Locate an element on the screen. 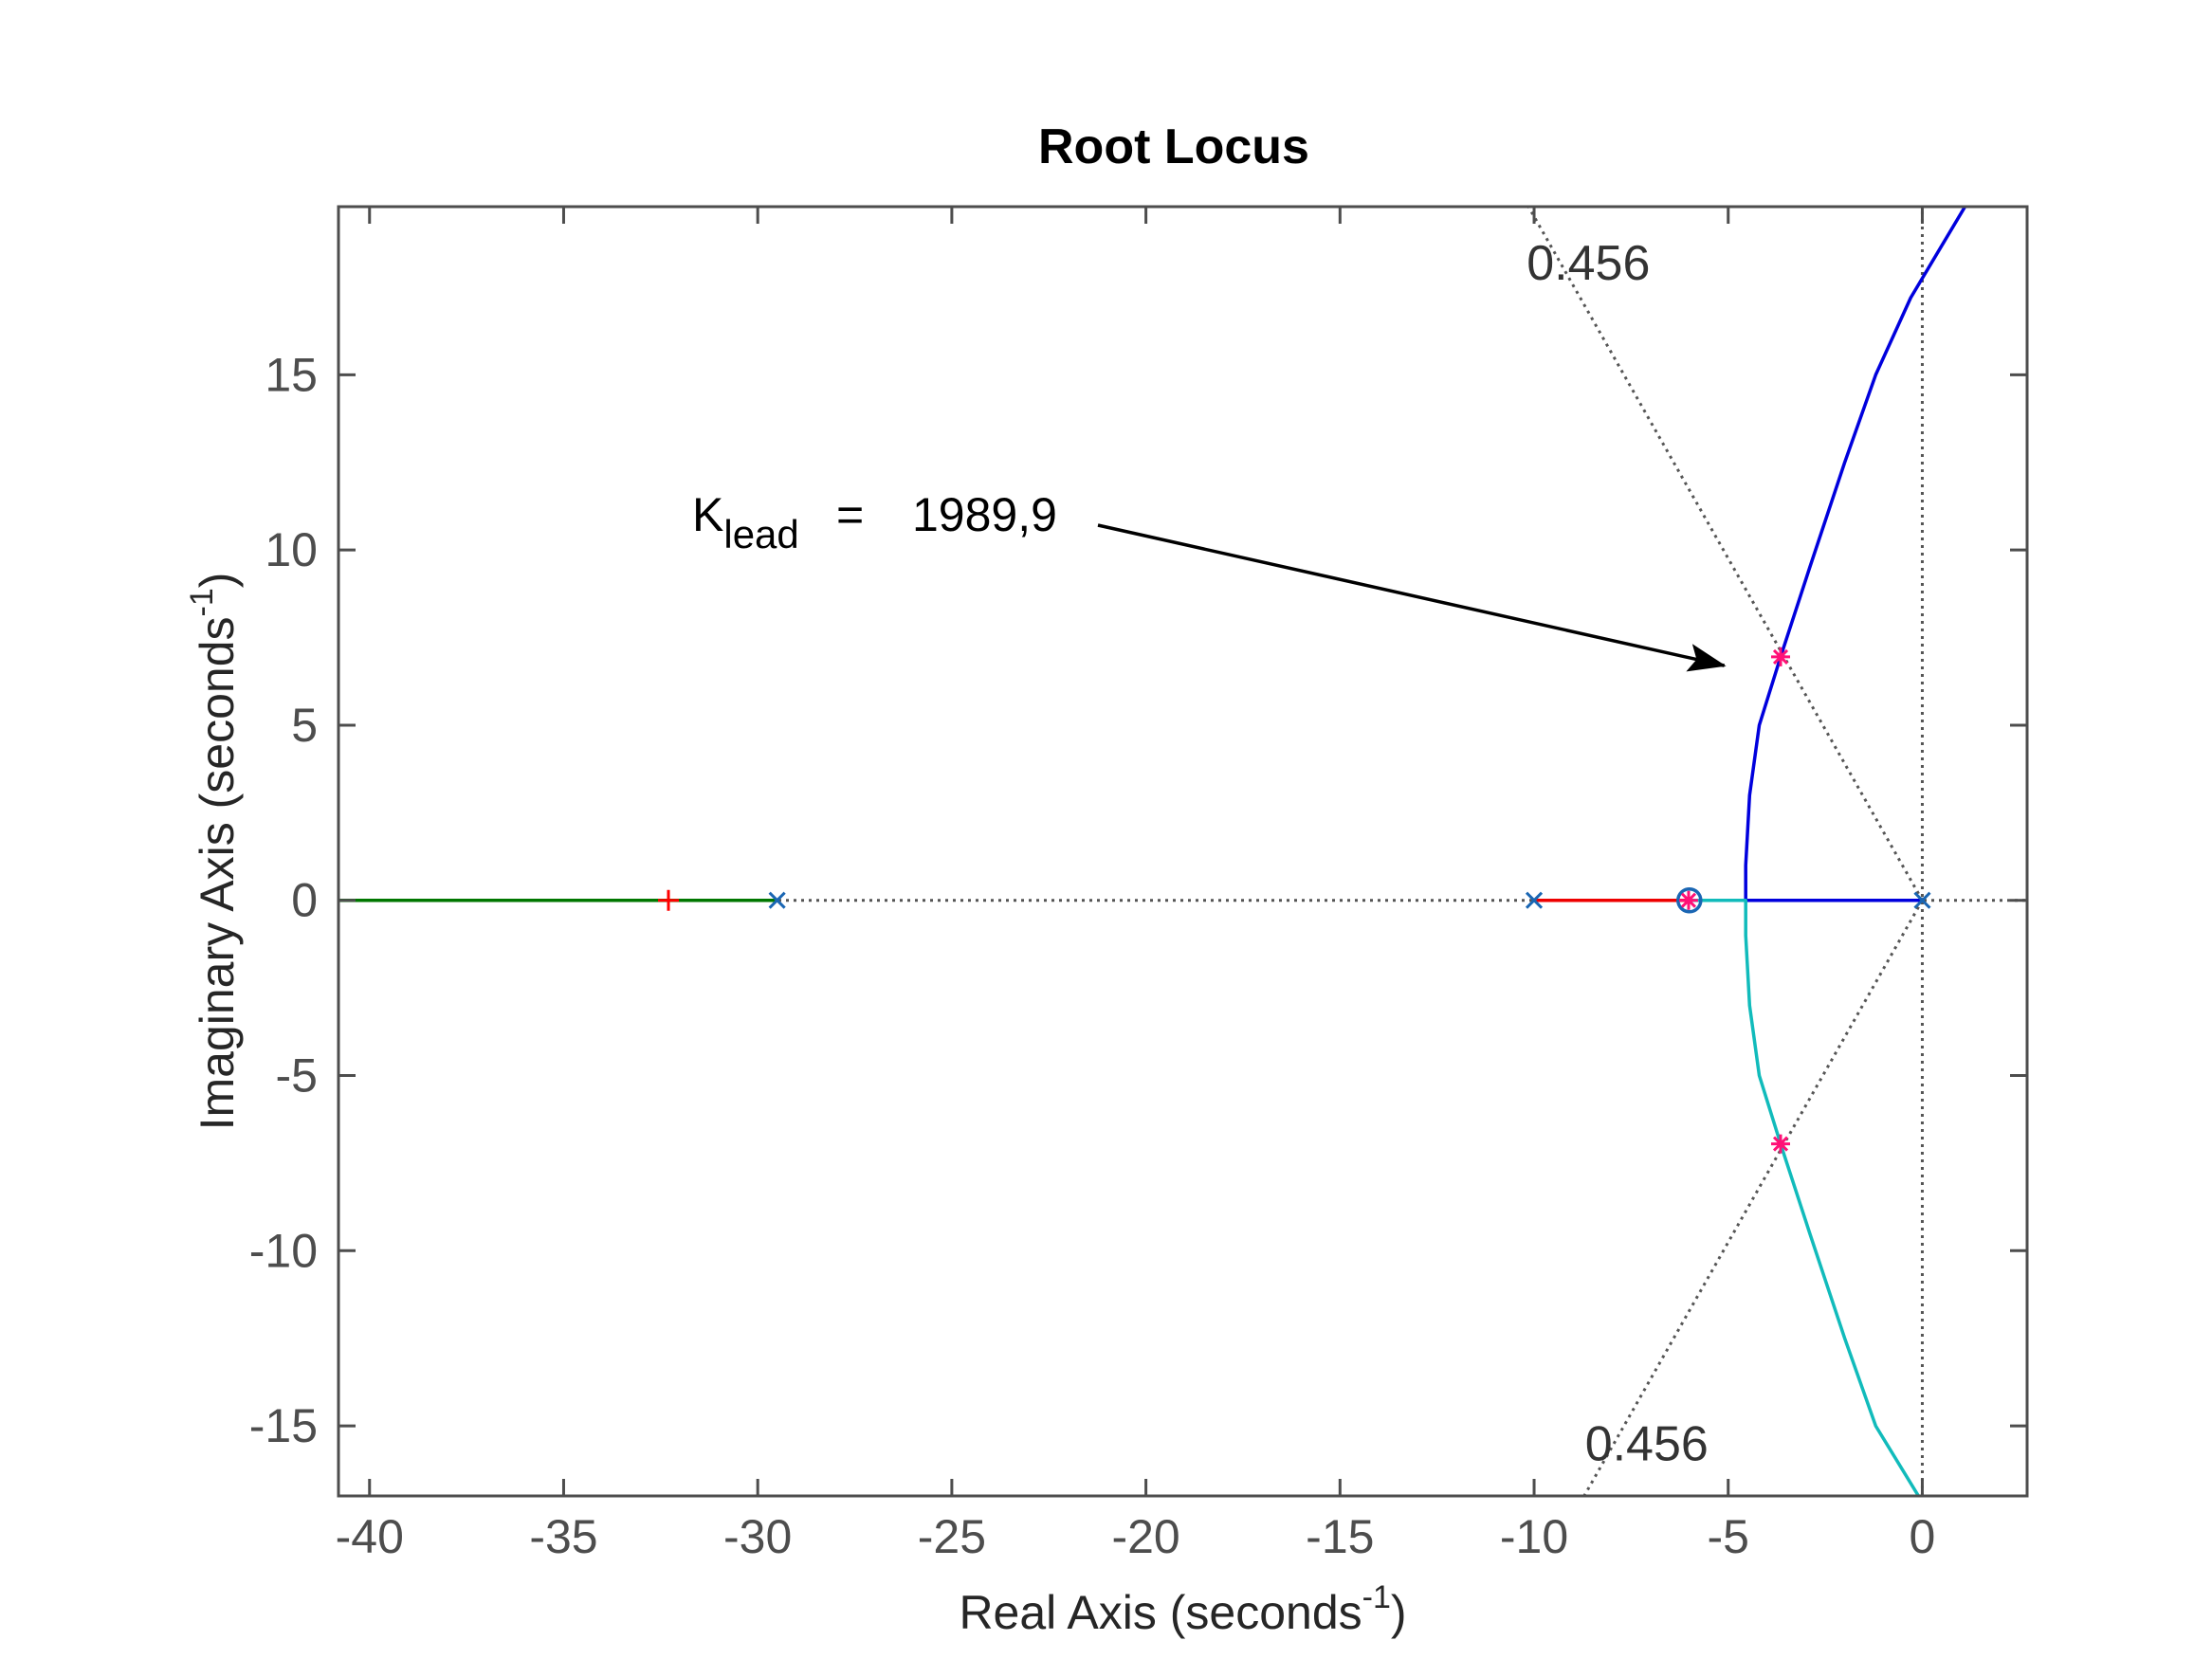 The height and width of the screenshot is (1659, 2212). x-tick-label: 0 is located at coordinates (1923, 1536).